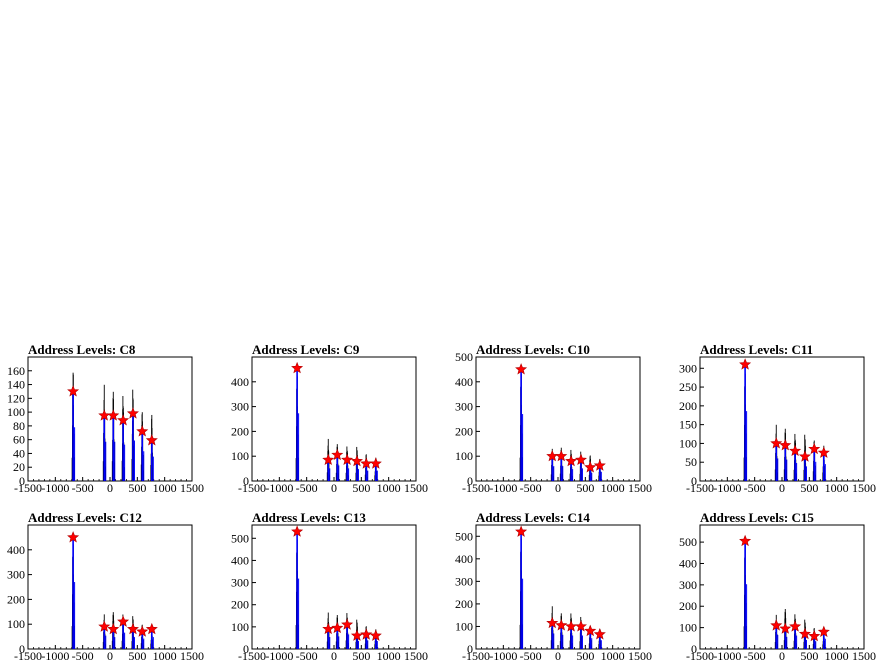  What do you see at coordinates (82, 349) in the screenshot?
I see `chart-title: Address Levels: C8` at bounding box center [82, 349].